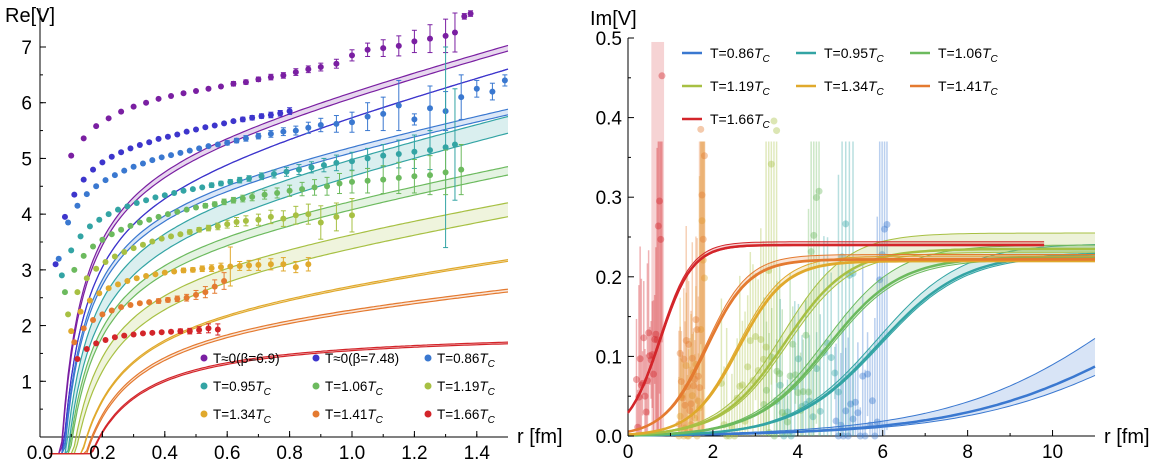  Describe the element at coordinates (609, 357) in the screenshot. I see `y-tick-label: 0.1` at that location.